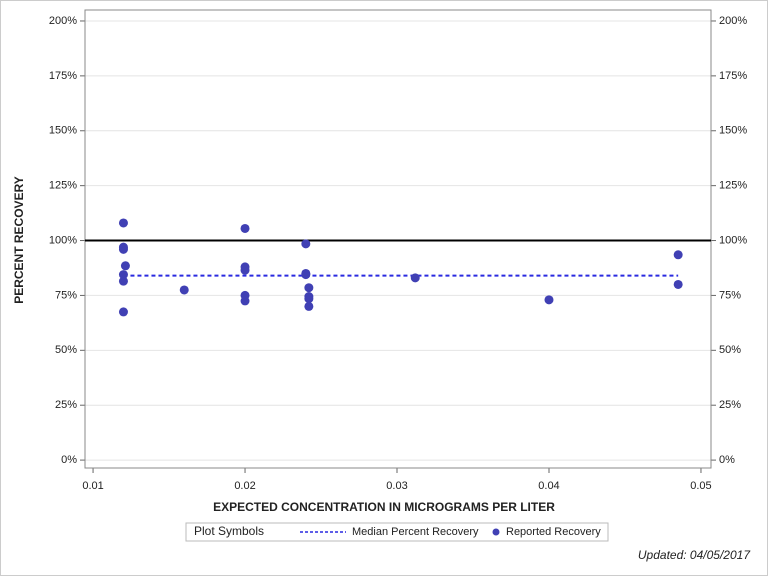 This screenshot has width=768, height=576. Describe the element at coordinates (700, 486) in the screenshot. I see `x-tick-label: 0.05` at that location.